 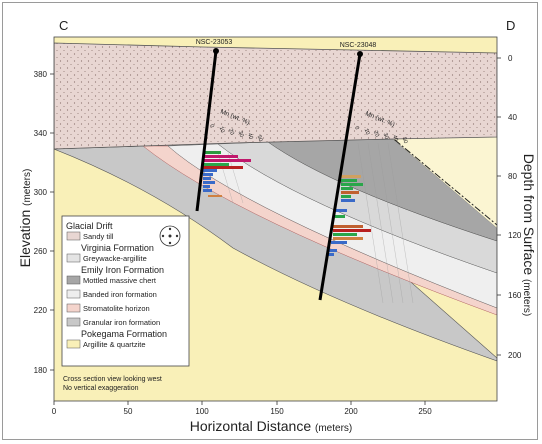 What do you see at coordinates (128, 411) in the screenshot?
I see `x-tick-label: 50` at bounding box center [128, 411].